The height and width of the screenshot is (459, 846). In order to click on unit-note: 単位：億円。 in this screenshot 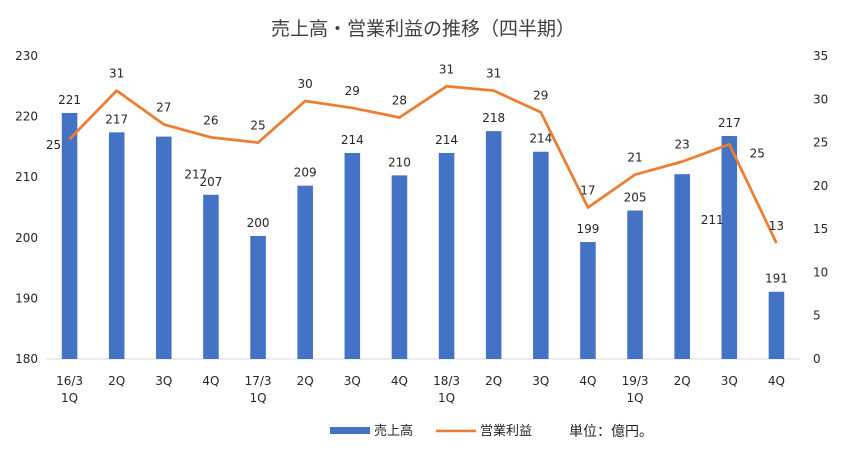, I will do `click(611, 432)`.